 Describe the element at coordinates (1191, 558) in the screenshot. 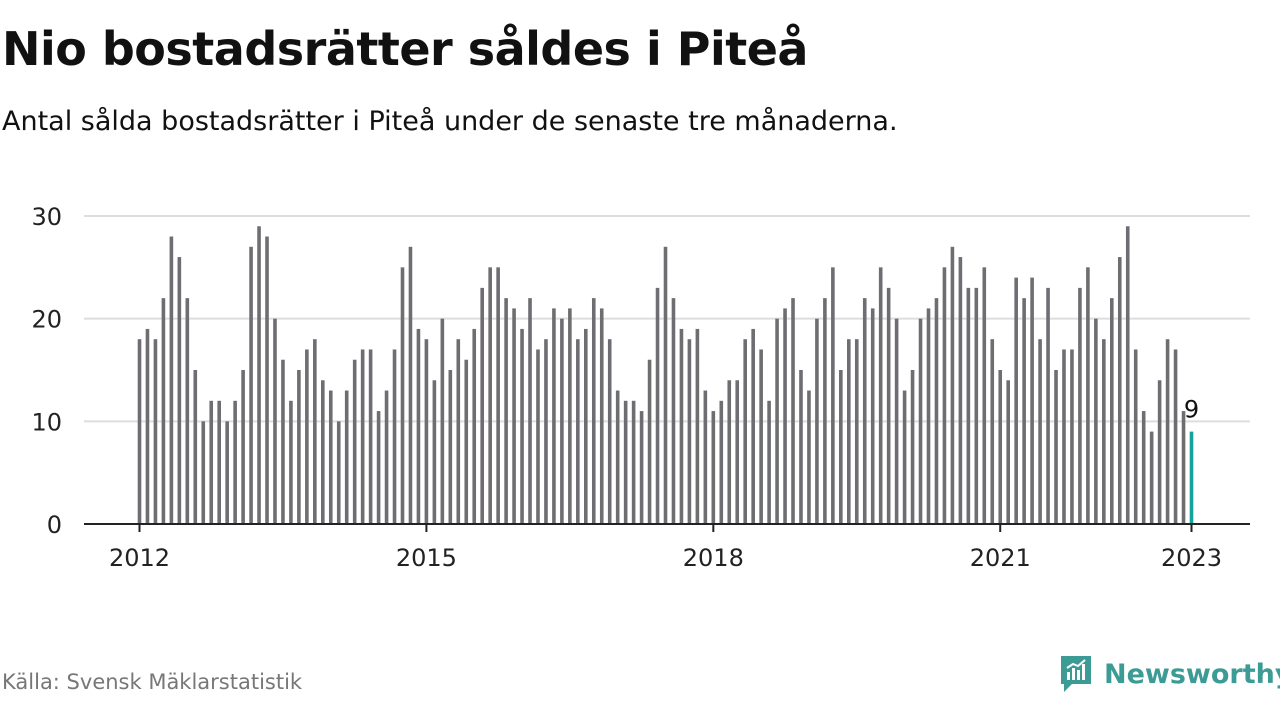

I see `x-tick-label: 2023` at that location.